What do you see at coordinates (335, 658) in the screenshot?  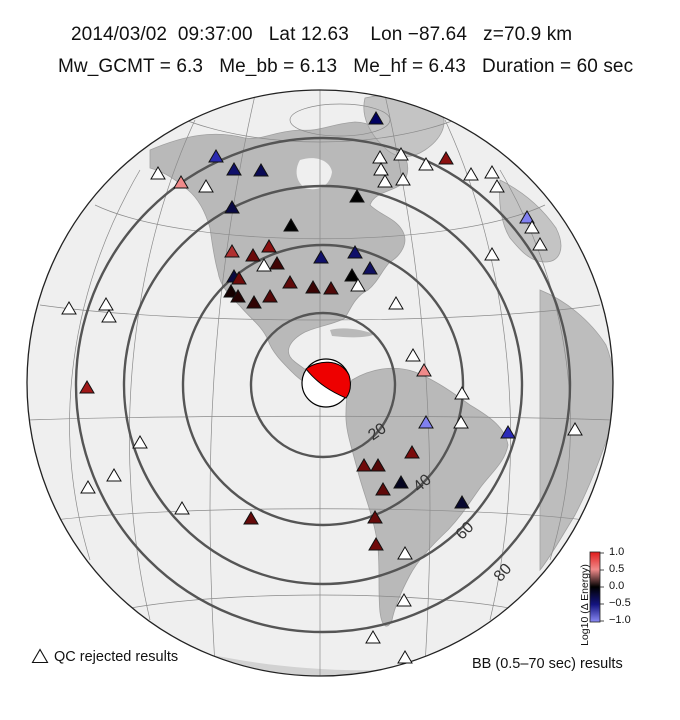 I see `antarctica-landmass` at bounding box center [335, 658].